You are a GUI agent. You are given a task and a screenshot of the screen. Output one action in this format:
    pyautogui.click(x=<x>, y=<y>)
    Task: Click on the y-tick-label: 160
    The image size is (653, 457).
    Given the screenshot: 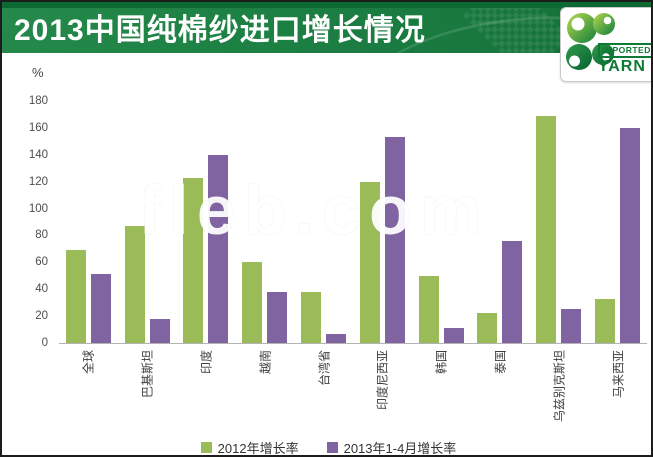 What is the action you would take?
    pyautogui.click(x=38, y=127)
    